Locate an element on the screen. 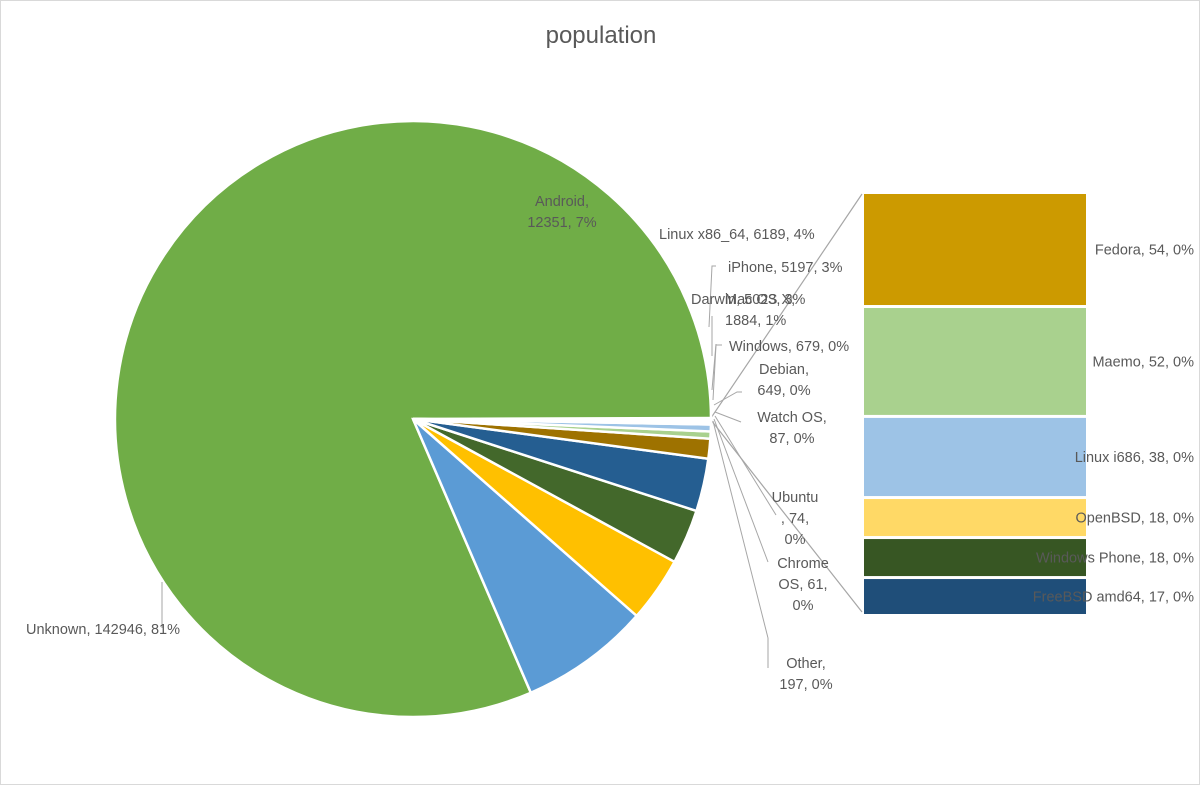 The height and width of the screenshot is (785, 1200). leader-line-ubuntu is located at coordinates (745, 465).